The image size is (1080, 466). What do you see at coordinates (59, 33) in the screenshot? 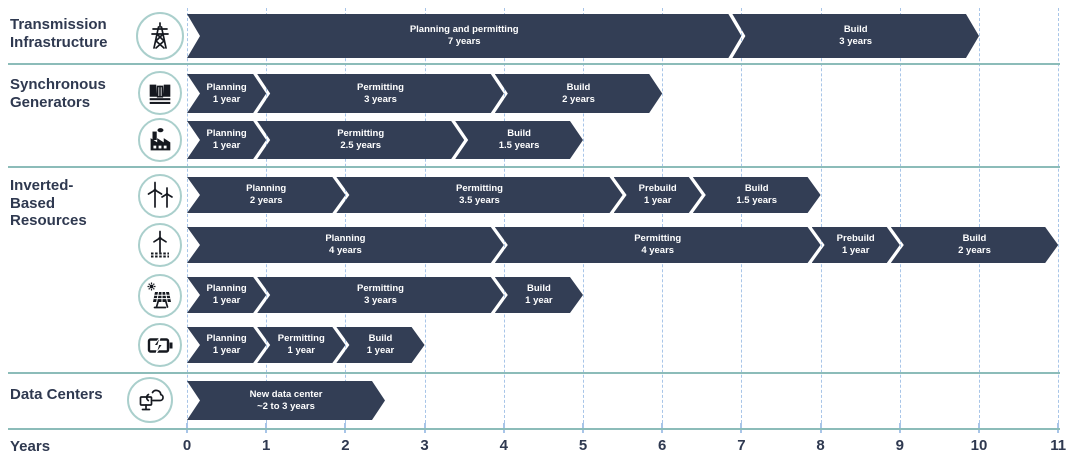
I see `section-label-transmission-infrastructure: Transmission Infrastructure` at bounding box center [59, 33].